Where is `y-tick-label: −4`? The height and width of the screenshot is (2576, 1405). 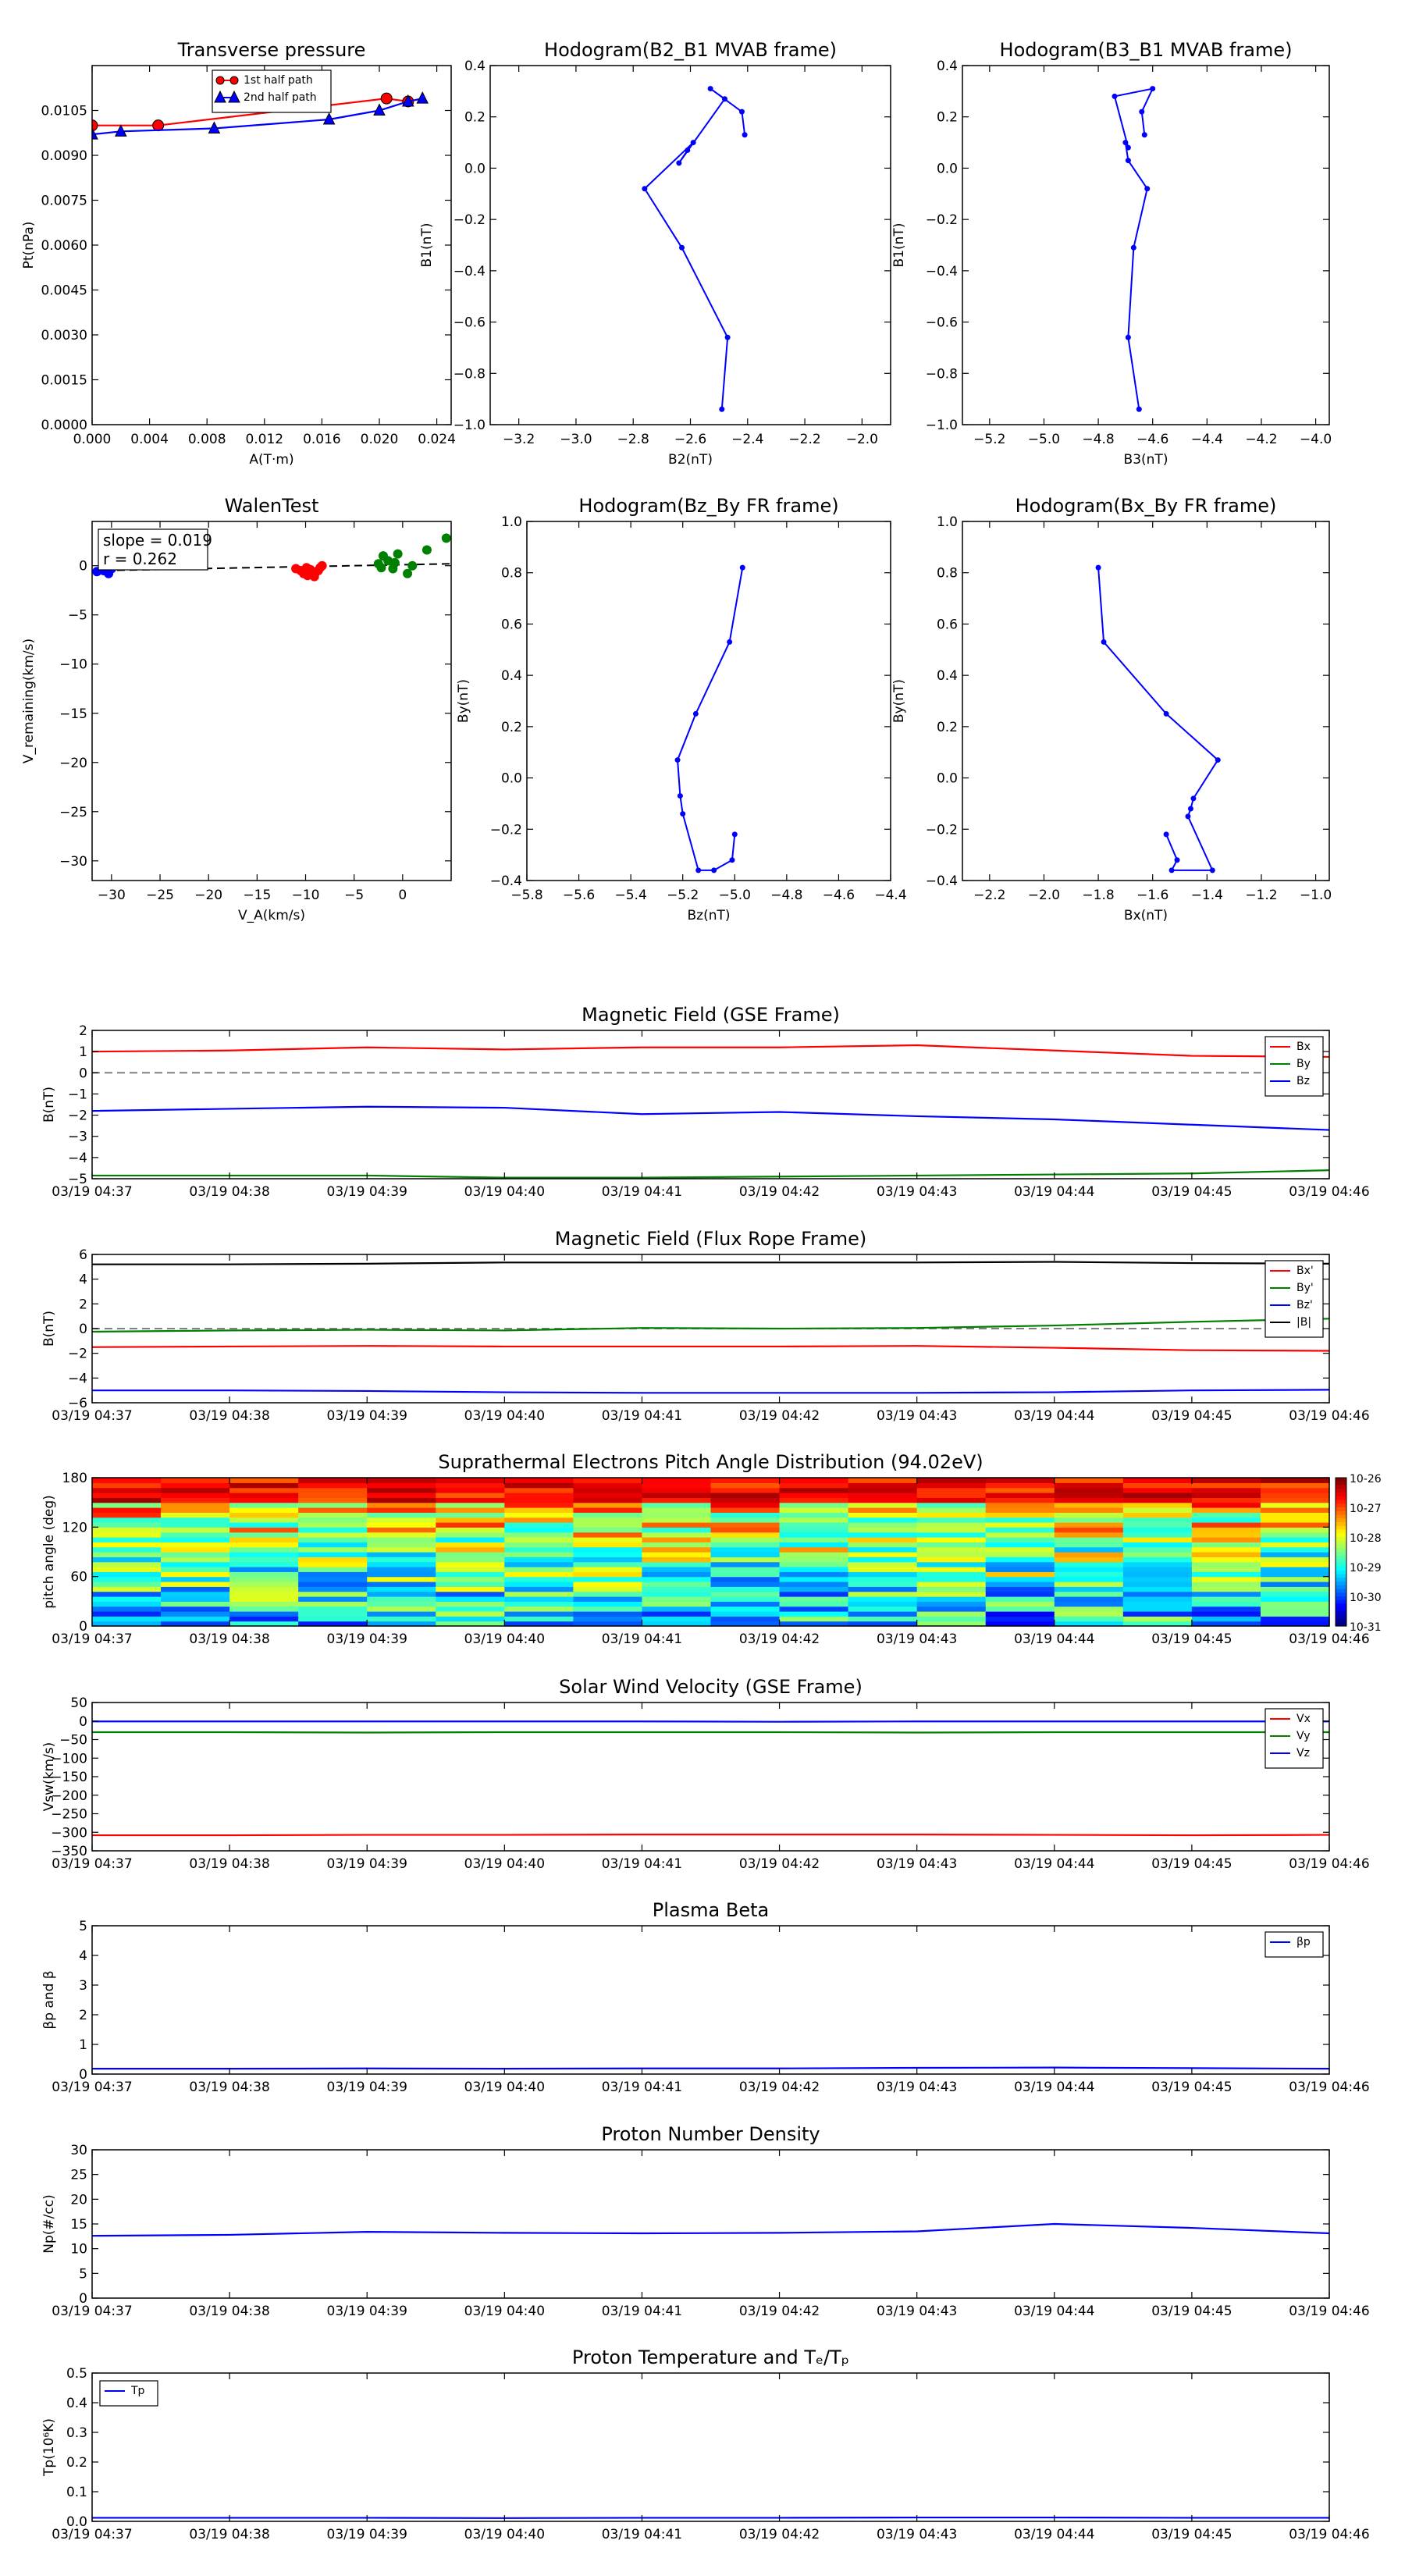 y-tick-label: −4 is located at coordinates (77, 1158).